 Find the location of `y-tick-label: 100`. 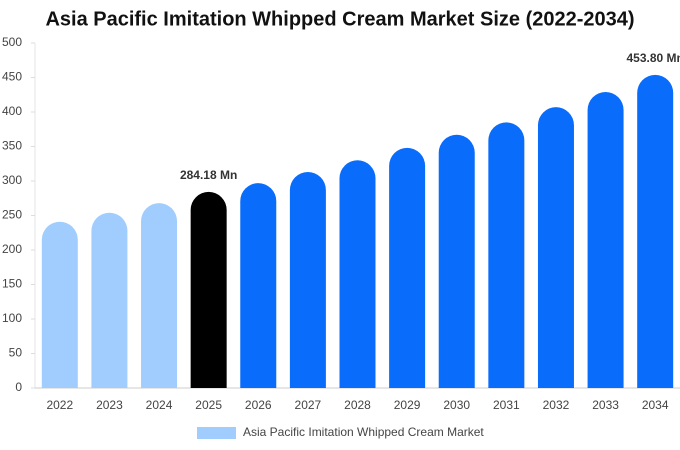

y-tick-label: 100 is located at coordinates (12, 318).